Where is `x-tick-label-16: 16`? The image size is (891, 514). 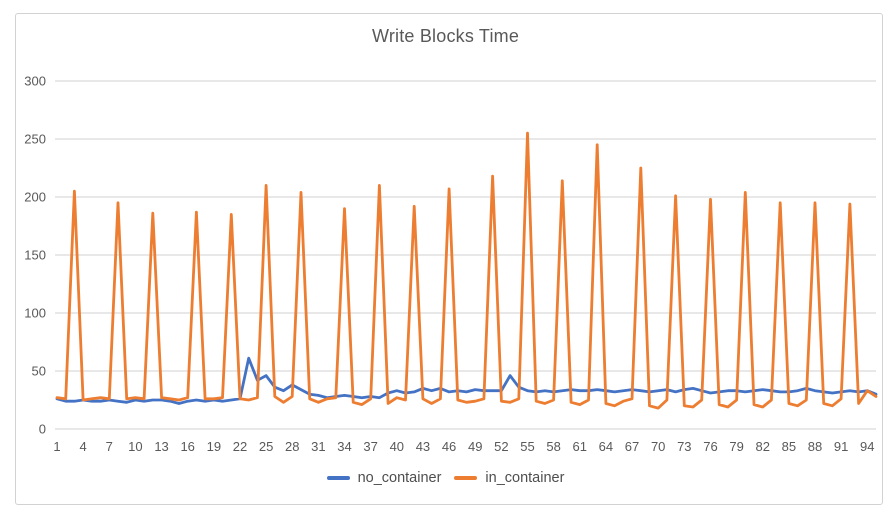 x-tick-label-16: 16 is located at coordinates (187, 446).